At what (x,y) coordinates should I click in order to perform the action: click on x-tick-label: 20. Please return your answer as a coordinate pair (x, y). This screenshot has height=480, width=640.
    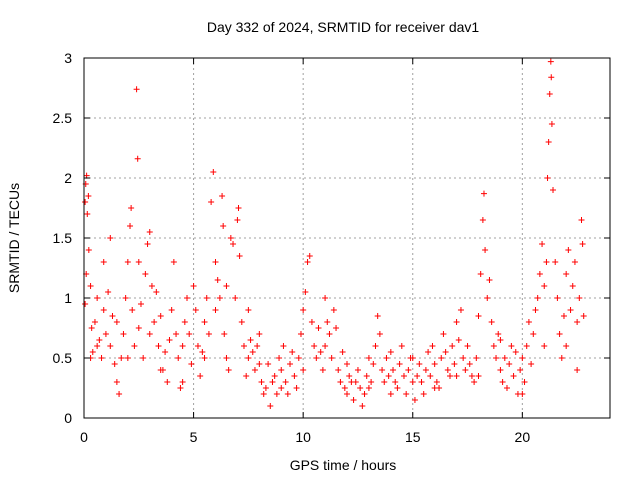
    Looking at the image, I should click on (523, 437).